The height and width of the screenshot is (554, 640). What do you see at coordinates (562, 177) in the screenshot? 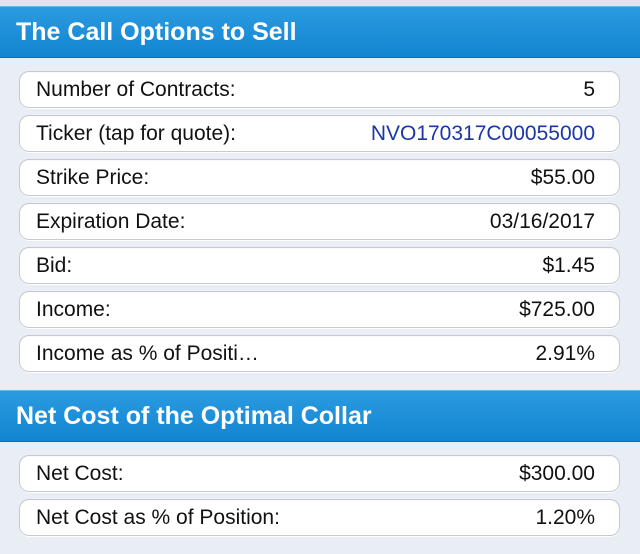
I see `strike-price-value: $55.00` at bounding box center [562, 177].